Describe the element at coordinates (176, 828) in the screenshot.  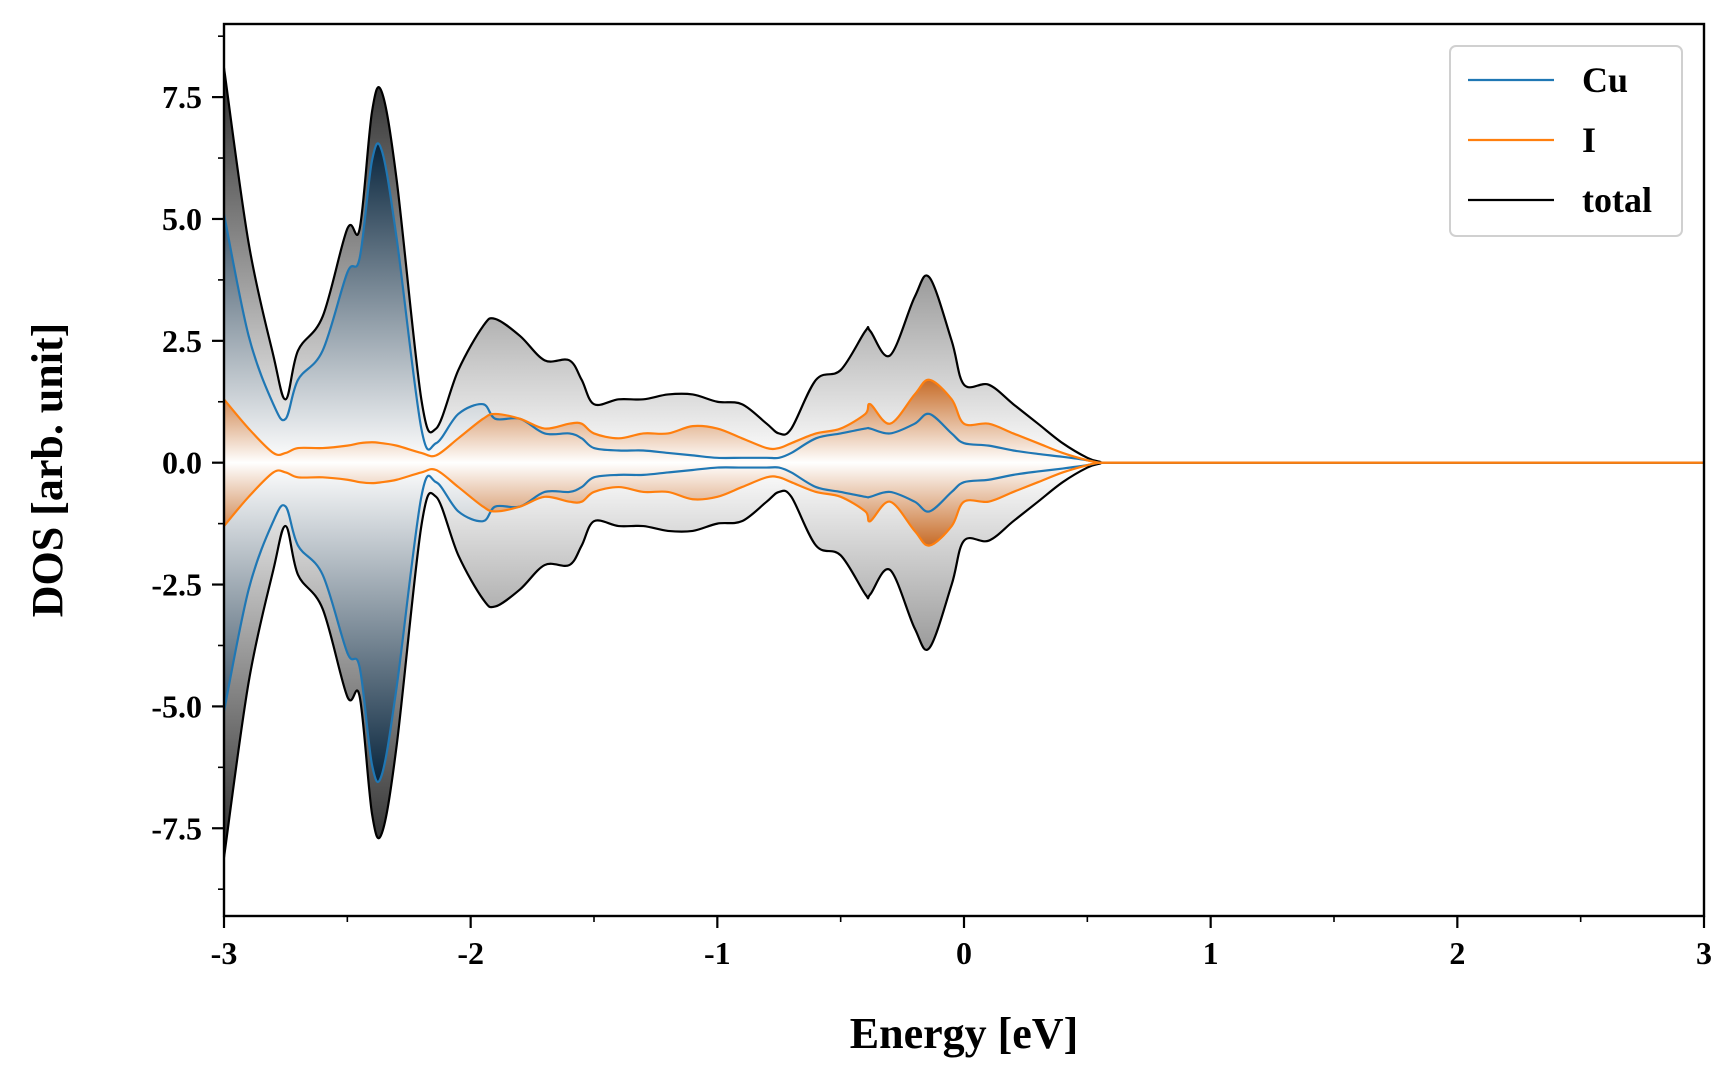
I see `y-tick-label: -7.5` at that location.